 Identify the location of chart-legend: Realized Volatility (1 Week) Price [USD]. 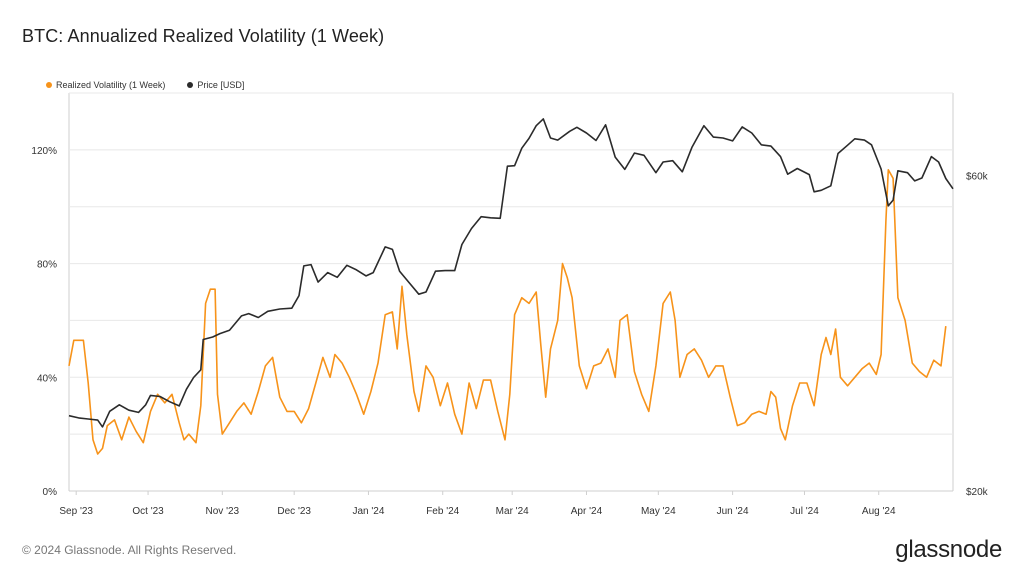
(145, 85).